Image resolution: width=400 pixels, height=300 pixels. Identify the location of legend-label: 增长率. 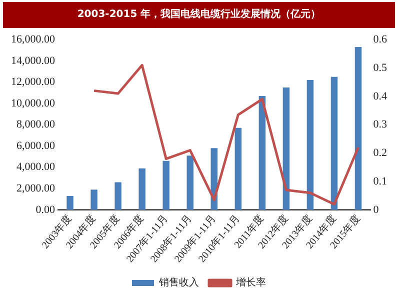
(250, 282).